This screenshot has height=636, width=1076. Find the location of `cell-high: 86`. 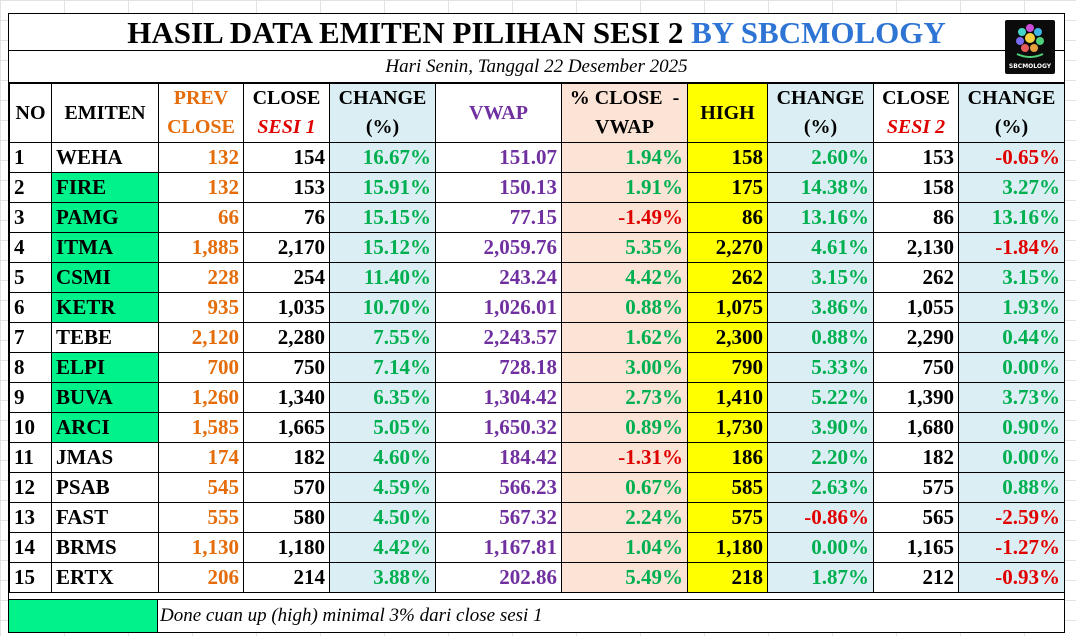

cell-high: 86 is located at coordinates (727, 217).